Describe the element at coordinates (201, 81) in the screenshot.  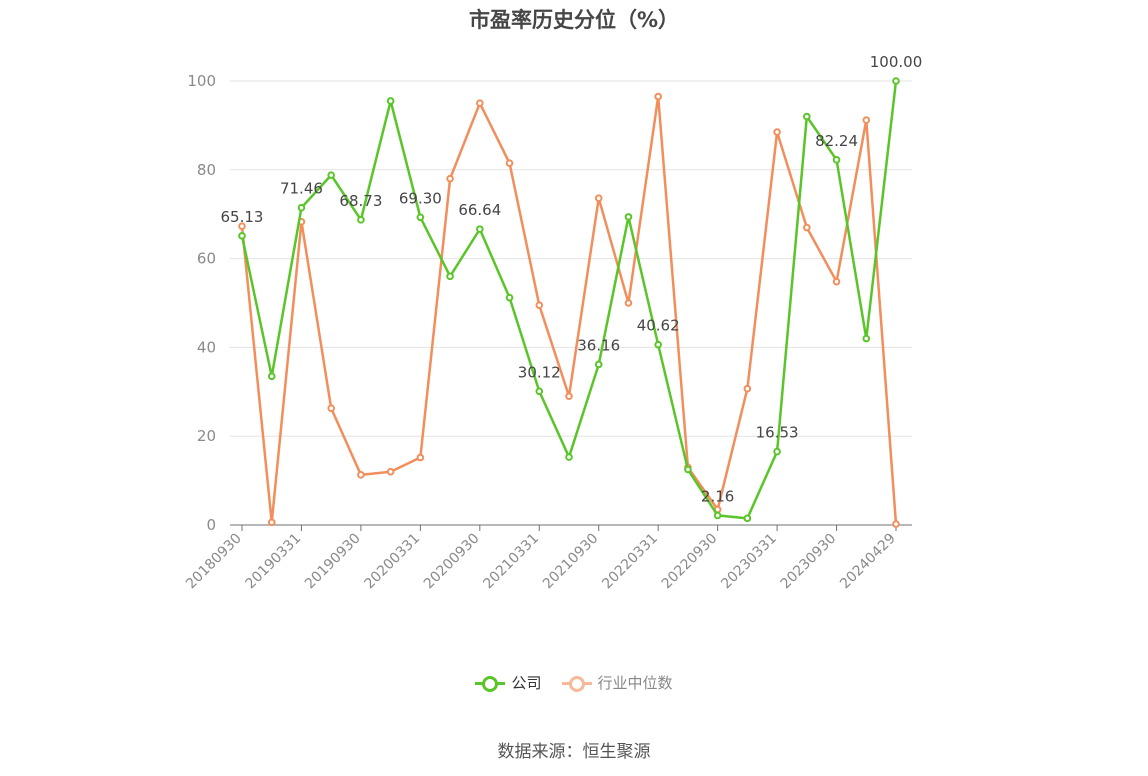
I see `y-tick-label: 100` at that location.